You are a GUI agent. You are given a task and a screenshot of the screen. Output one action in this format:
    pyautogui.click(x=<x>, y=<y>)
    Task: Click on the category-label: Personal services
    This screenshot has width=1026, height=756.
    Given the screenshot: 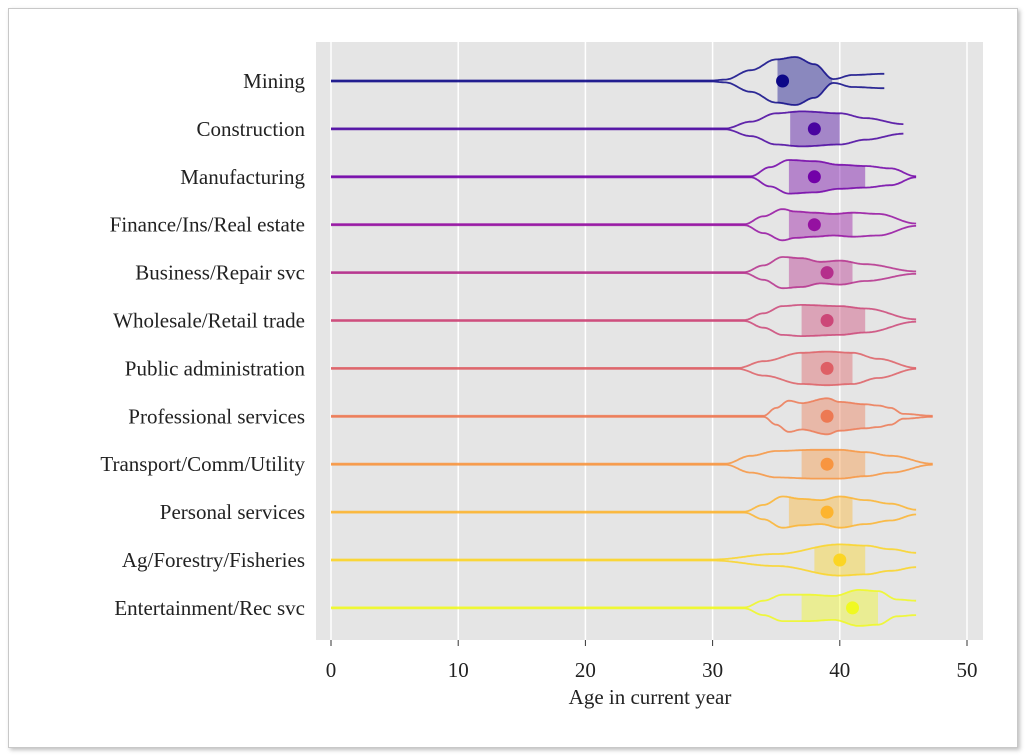 What is the action you would take?
    pyautogui.click(x=232, y=512)
    